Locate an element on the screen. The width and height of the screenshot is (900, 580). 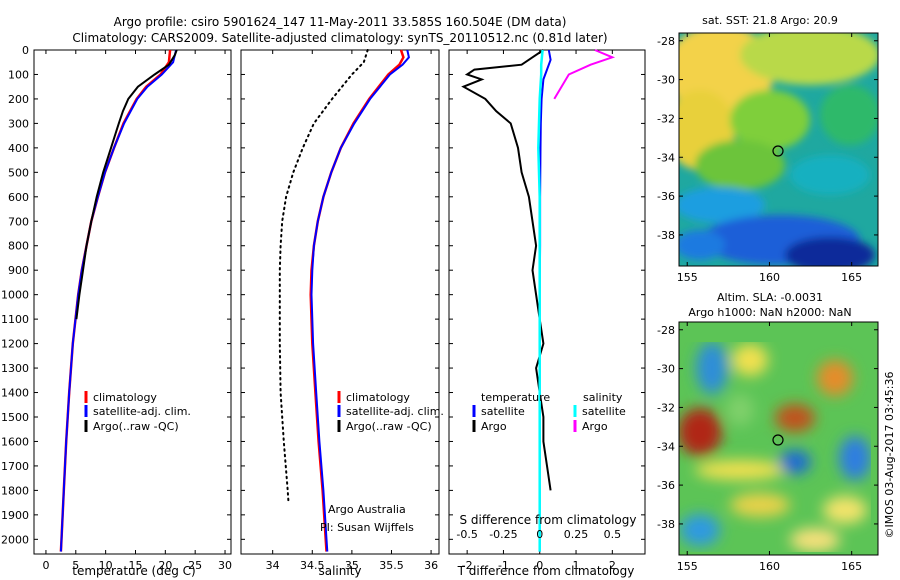
depth-tick-label: 300 is located at coordinates (18, 123).